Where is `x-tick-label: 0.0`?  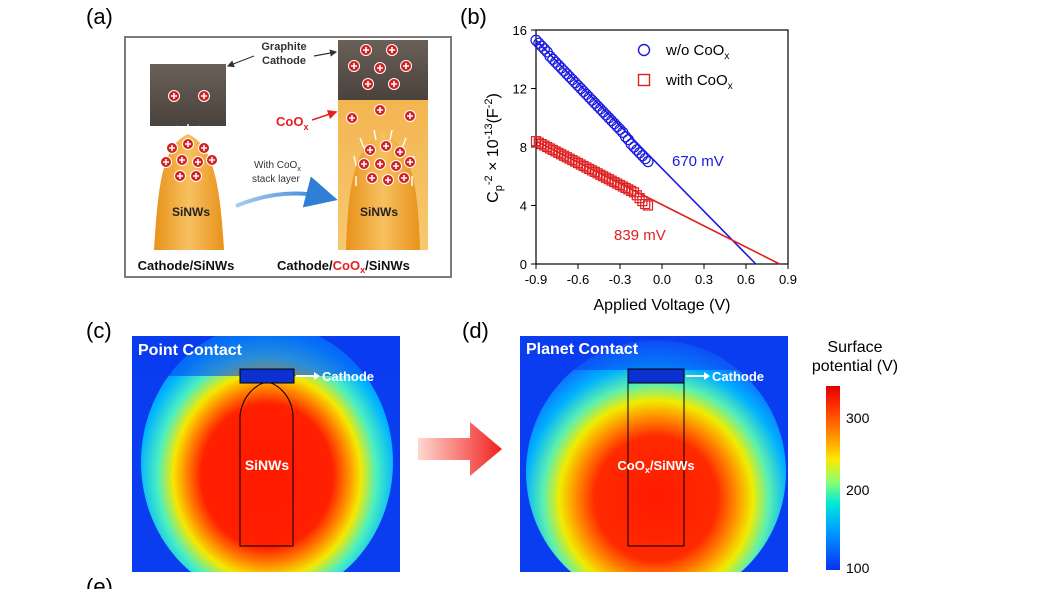 x-tick-label: 0.0 is located at coordinates (662, 279).